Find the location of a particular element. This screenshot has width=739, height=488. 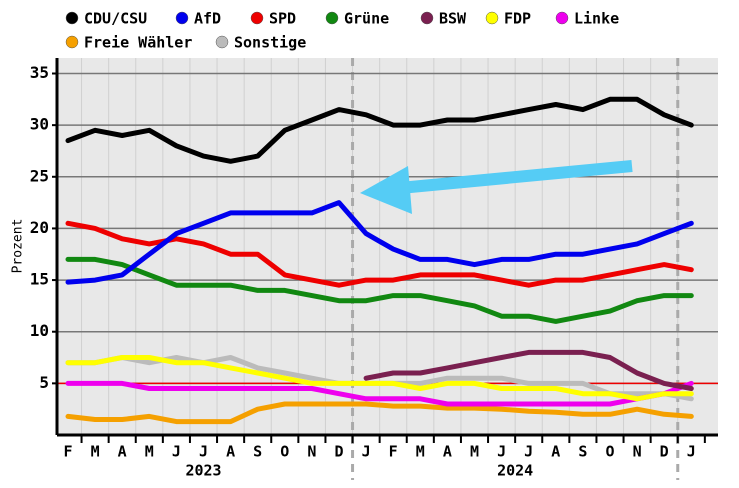

year-label: 2023 is located at coordinates (203, 471).